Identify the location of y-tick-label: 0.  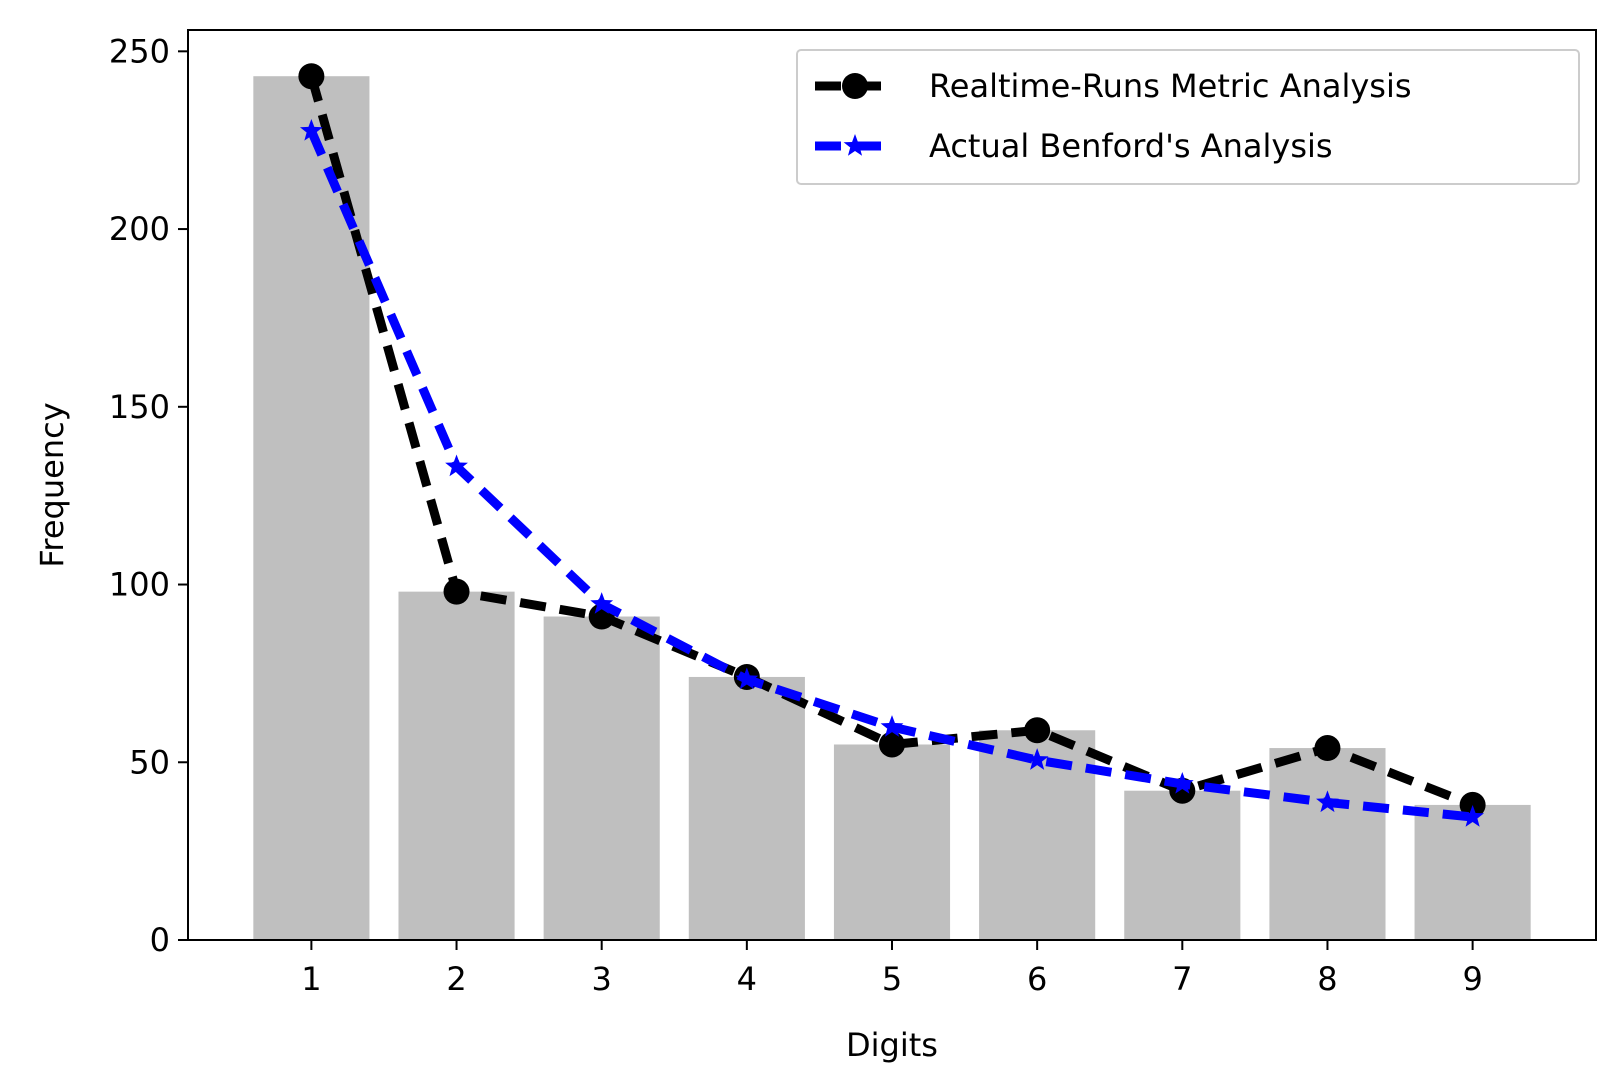
(160, 940).